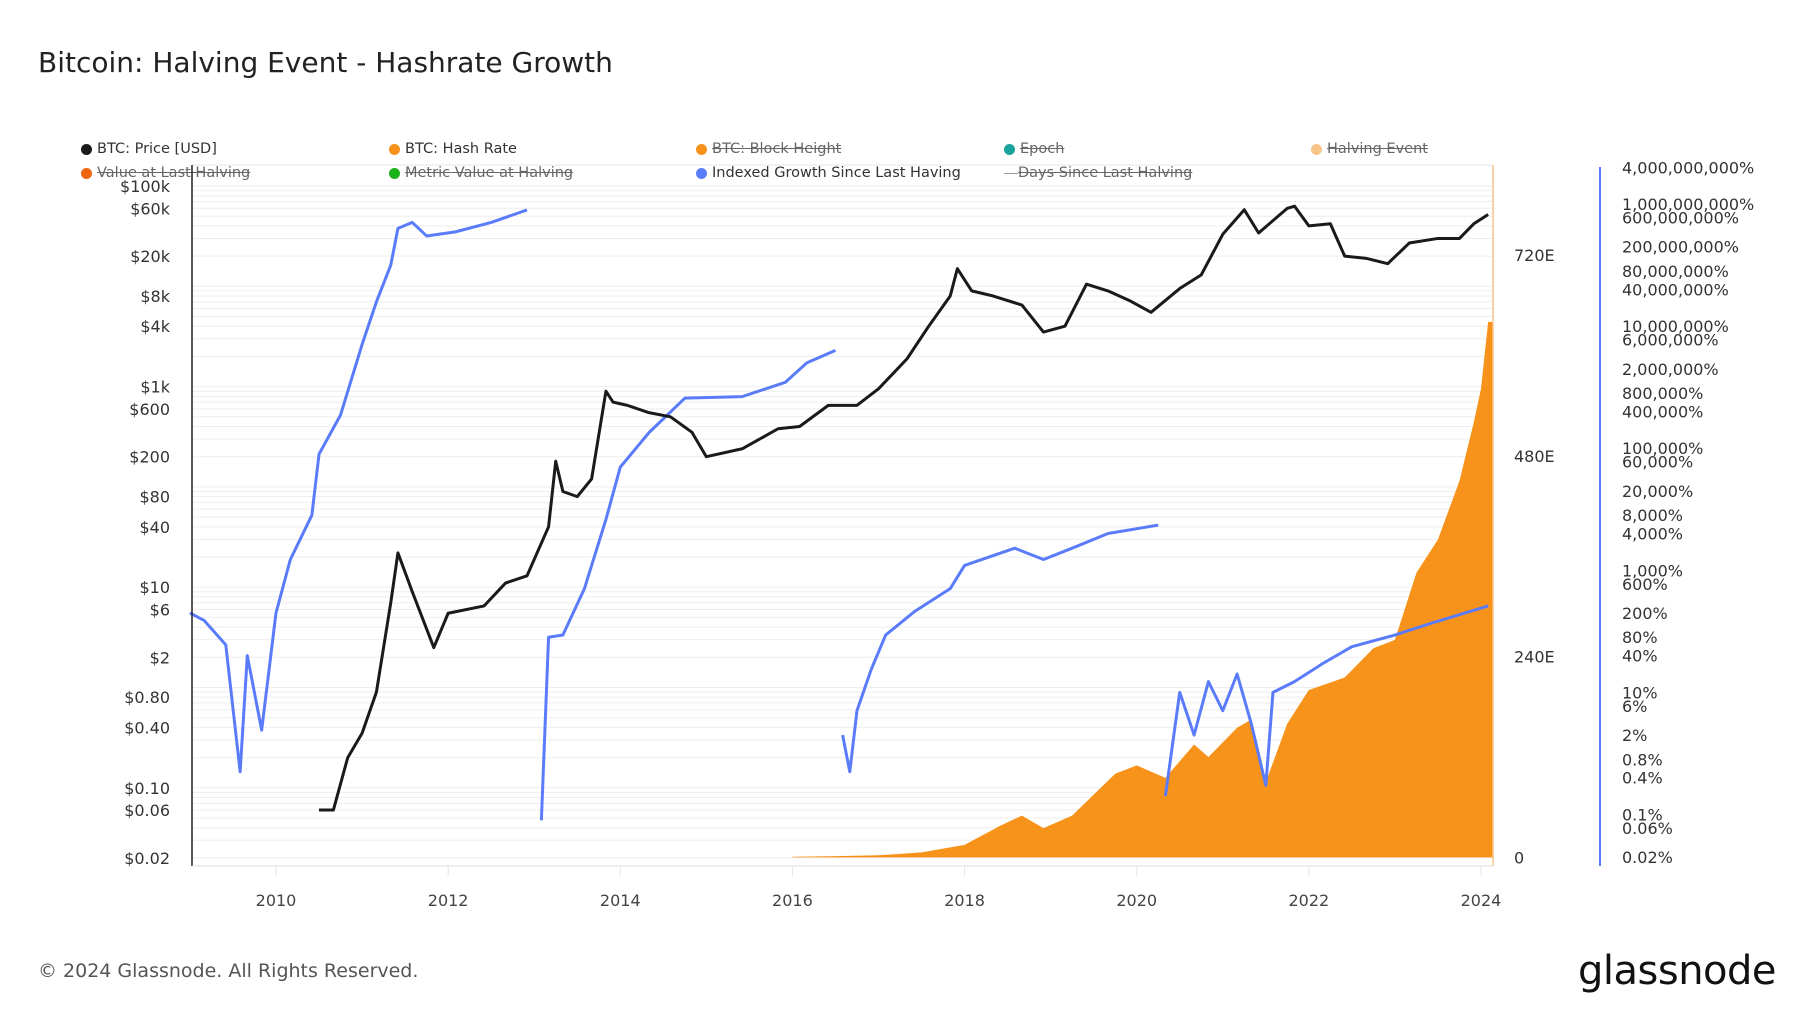  What do you see at coordinates (1662, 411) in the screenshot?
I see `indexed-growth-tick-label: 400,000%` at bounding box center [1662, 411].